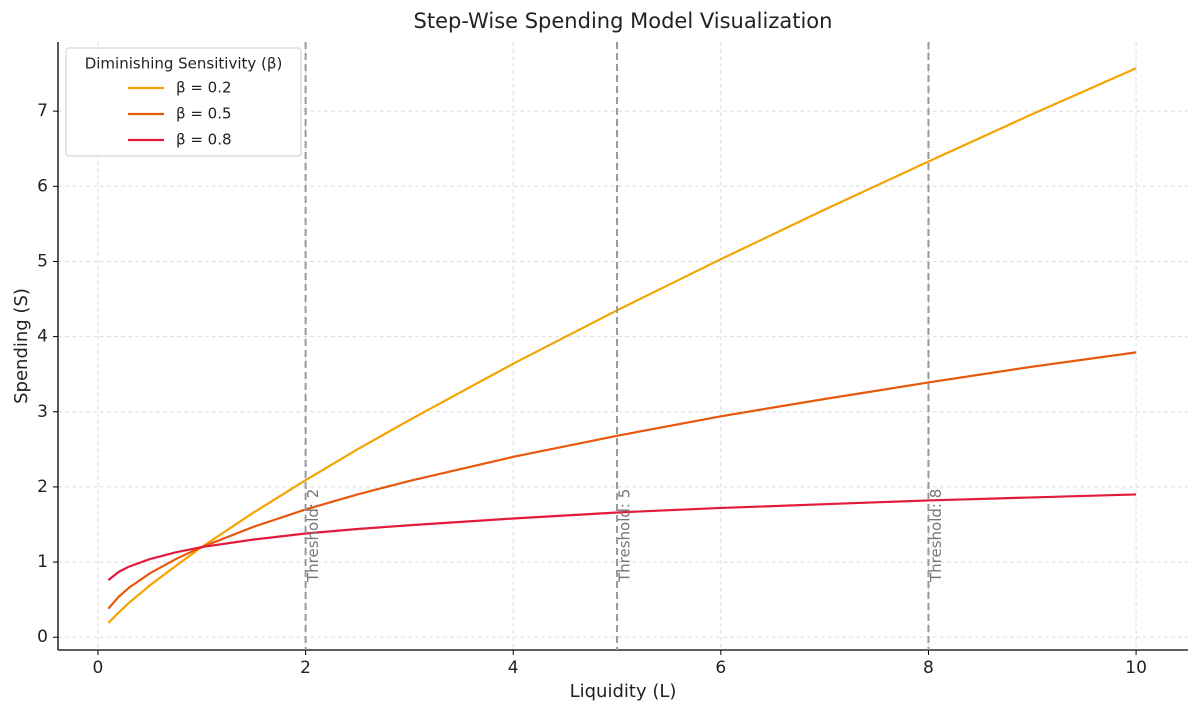  What do you see at coordinates (204, 140) in the screenshot?
I see `legend-label: β = 0.8` at bounding box center [204, 140].